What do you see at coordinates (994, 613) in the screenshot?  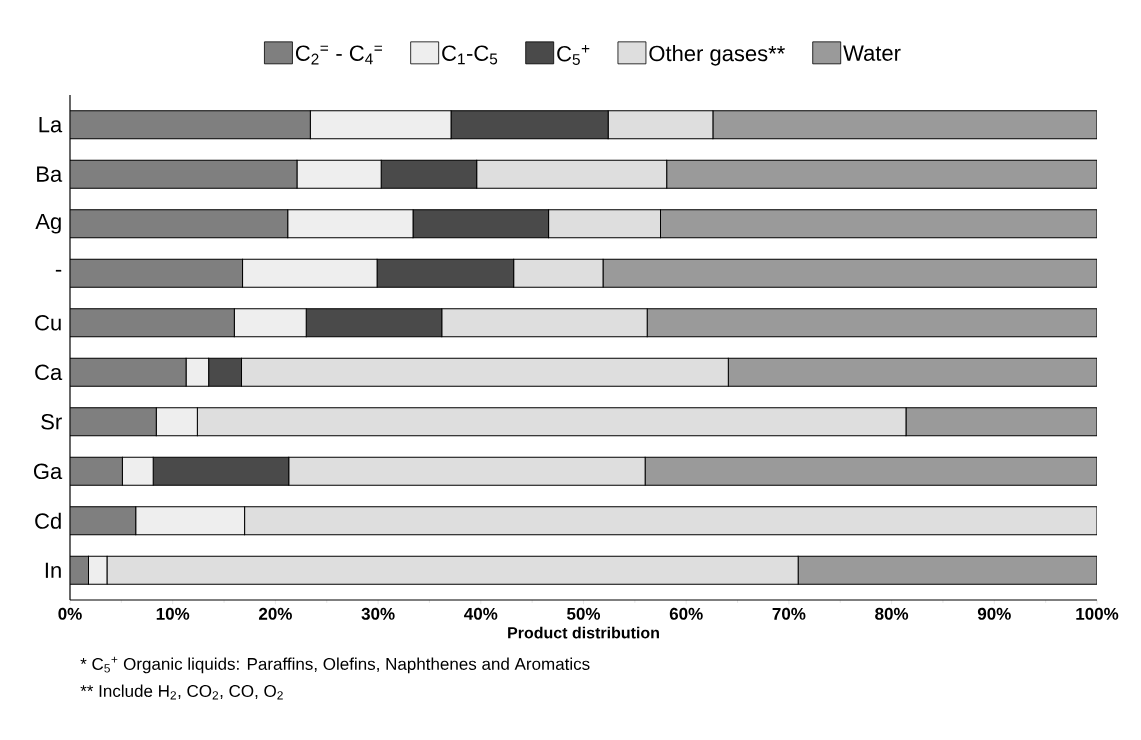 I see `x-tick-label: 90%` at bounding box center [994, 613].